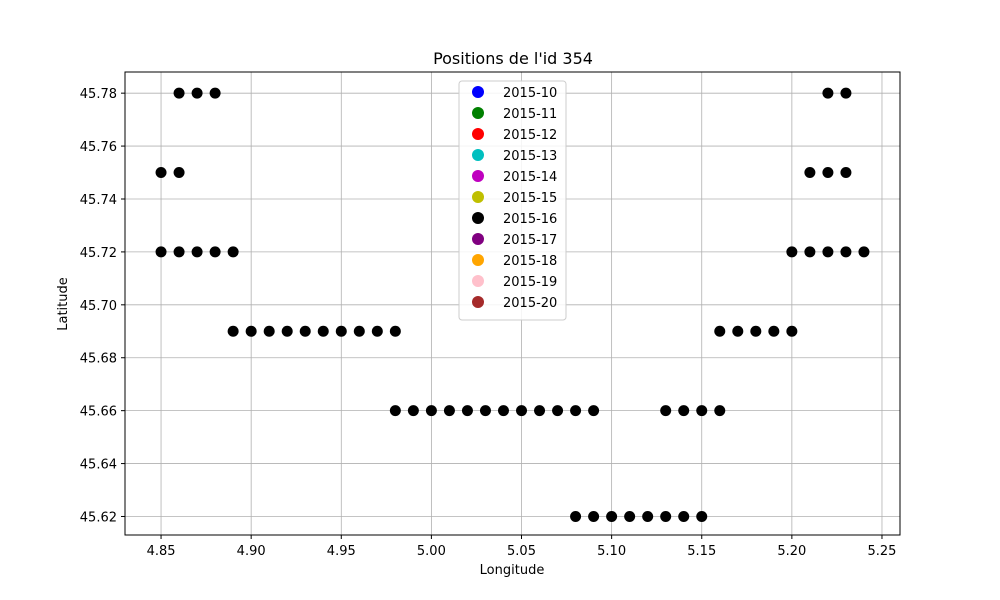  I want to click on legend-box, so click(512, 200).